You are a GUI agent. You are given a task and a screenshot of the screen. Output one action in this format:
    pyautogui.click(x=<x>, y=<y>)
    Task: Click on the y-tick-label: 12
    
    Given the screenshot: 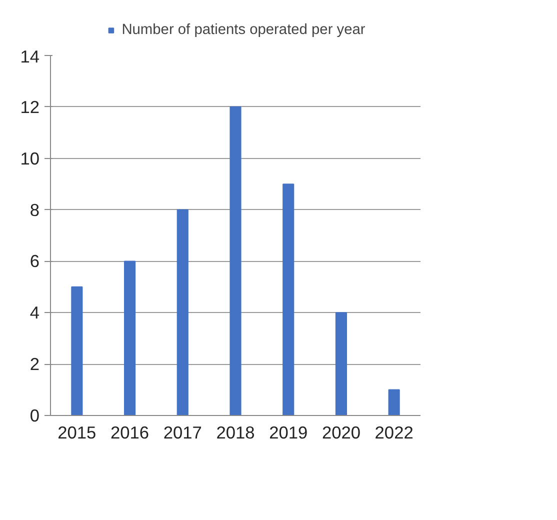 What is the action you would take?
    pyautogui.click(x=30, y=106)
    